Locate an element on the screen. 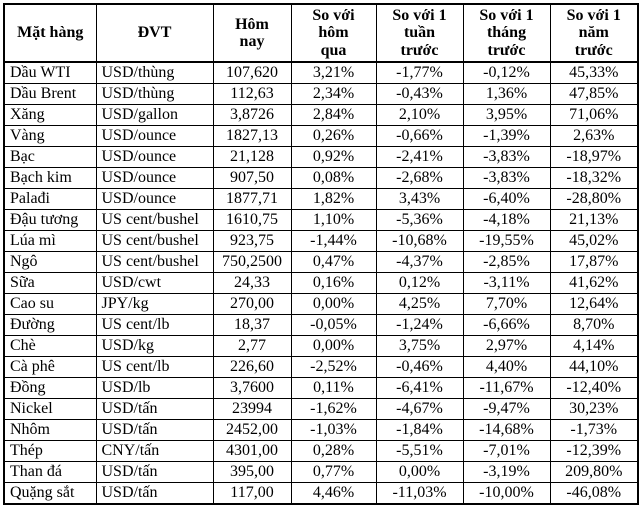  cell-vs-1-week-ago: -6,41% is located at coordinates (419, 387).